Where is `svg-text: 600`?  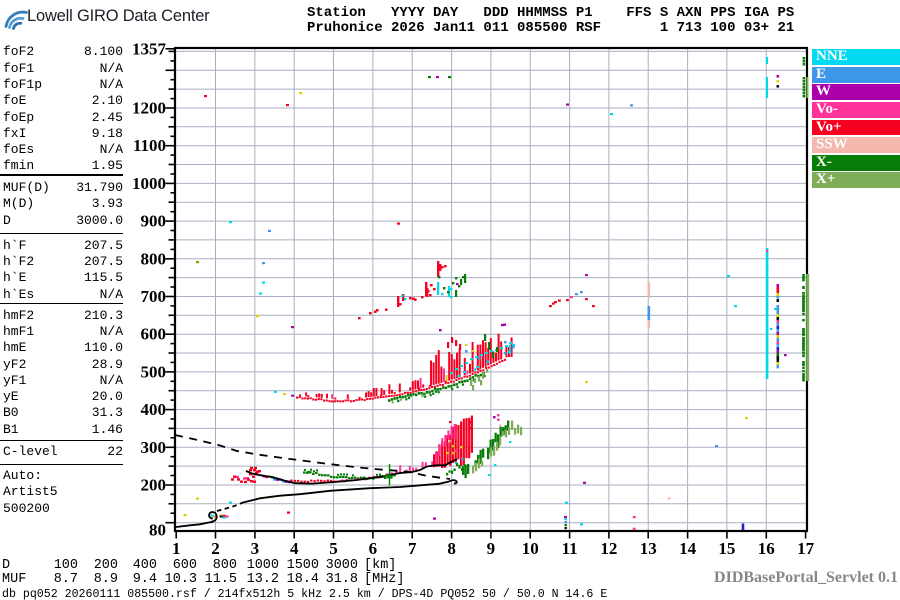 svg-text: 600 is located at coordinates (154, 334).